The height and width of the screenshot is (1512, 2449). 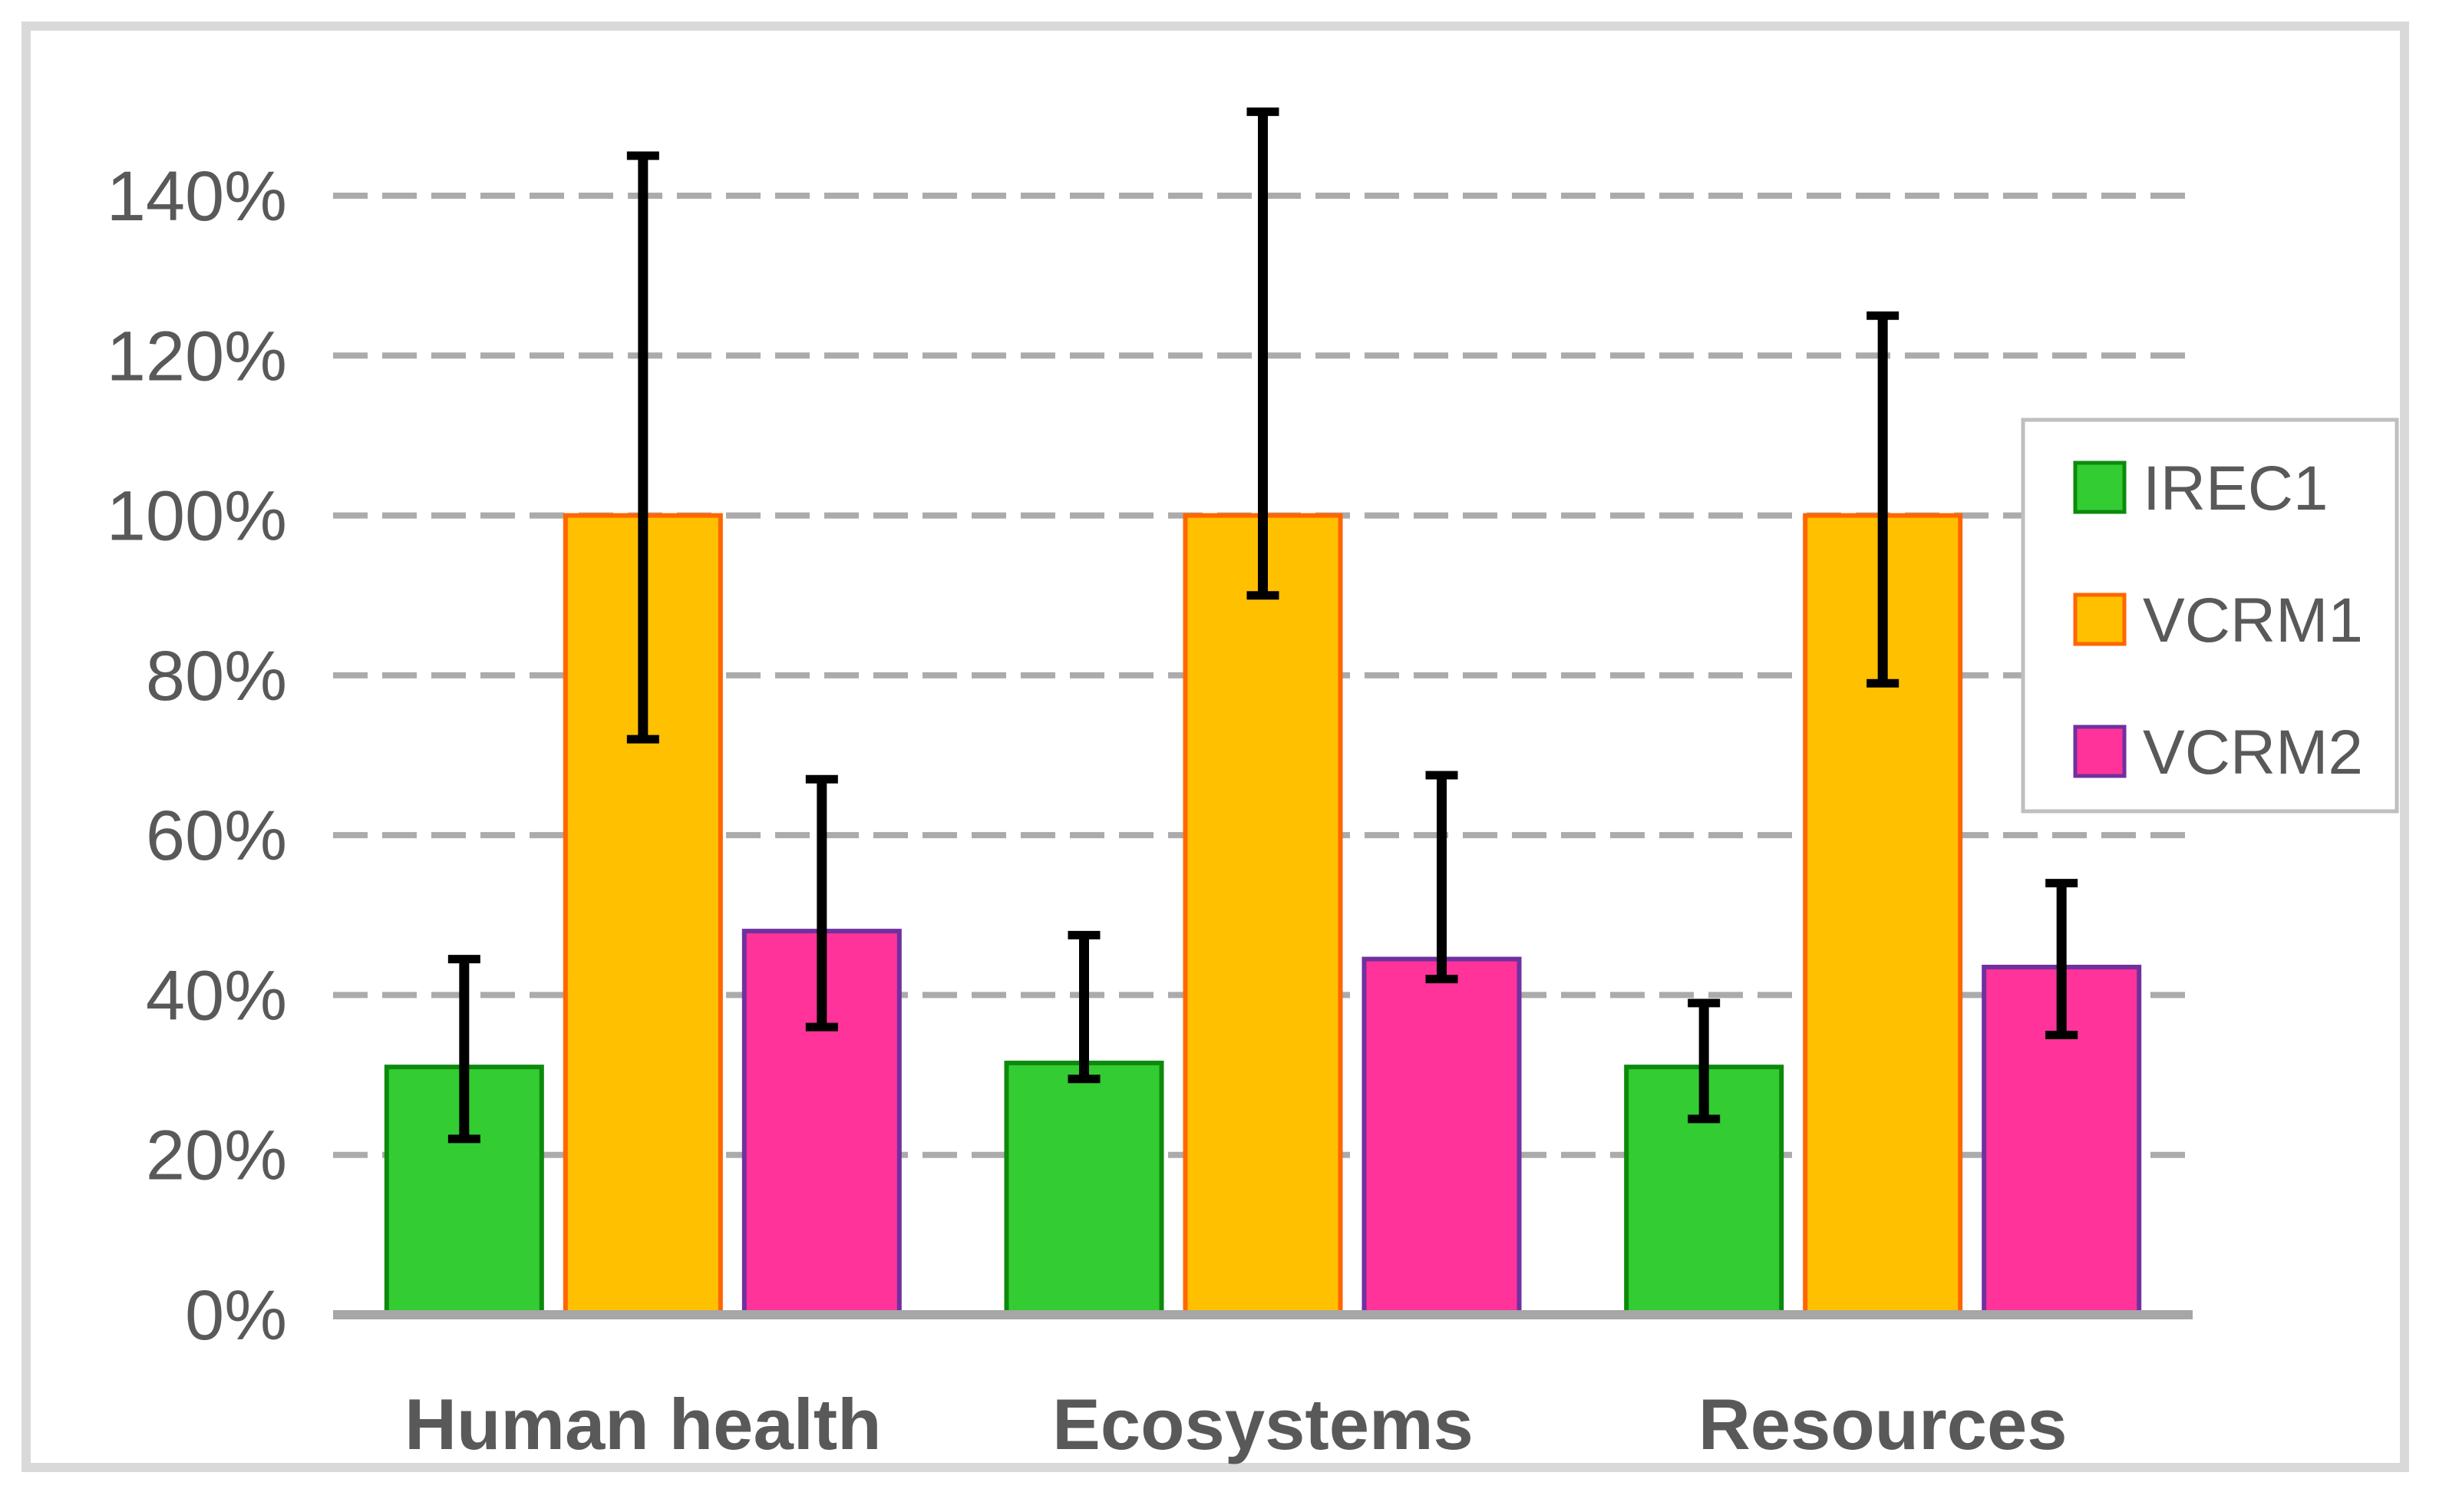 I want to click on x-category-label-ecosystems: Ecosystems, so click(x=1263, y=1424).